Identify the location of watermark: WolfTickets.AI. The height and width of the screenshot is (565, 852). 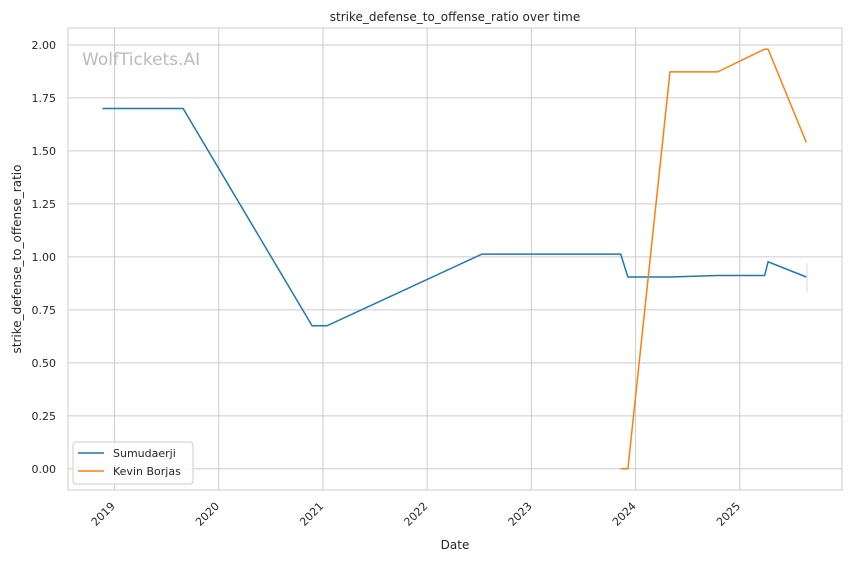
(141, 60).